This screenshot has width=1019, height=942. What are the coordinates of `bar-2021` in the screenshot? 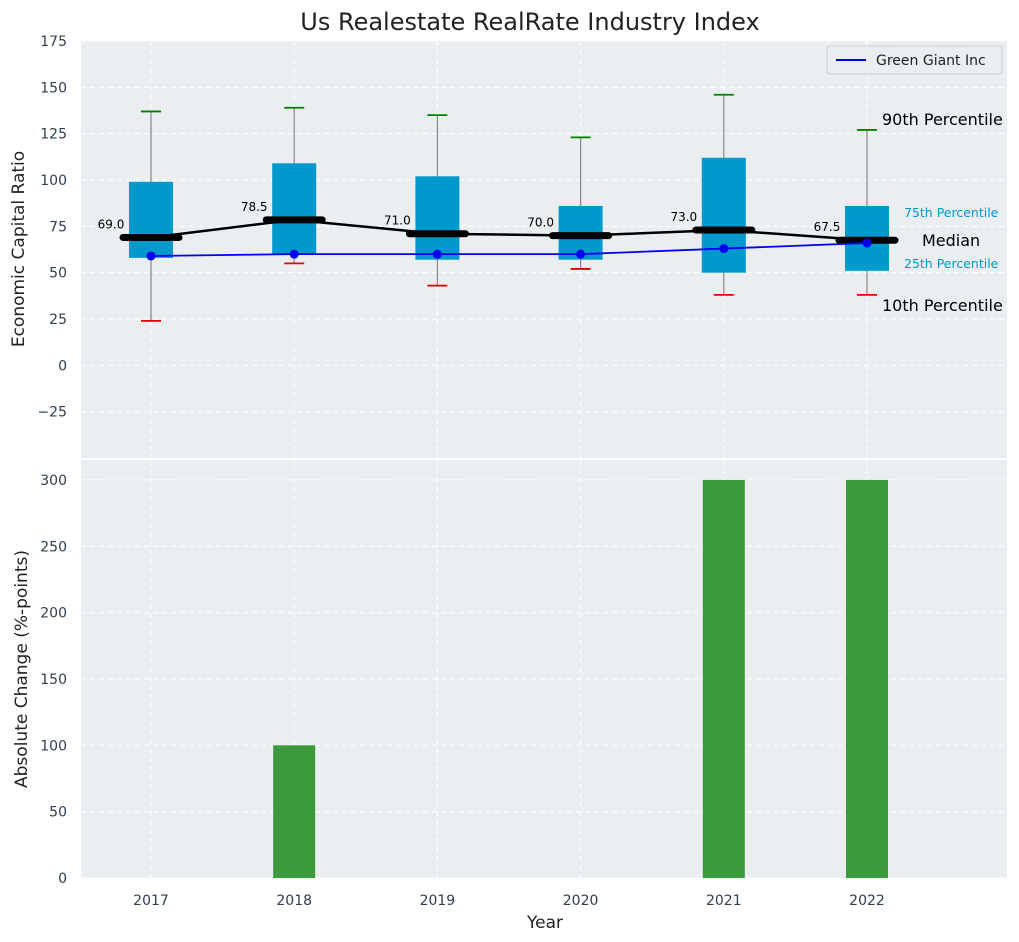 It's located at (723, 678).